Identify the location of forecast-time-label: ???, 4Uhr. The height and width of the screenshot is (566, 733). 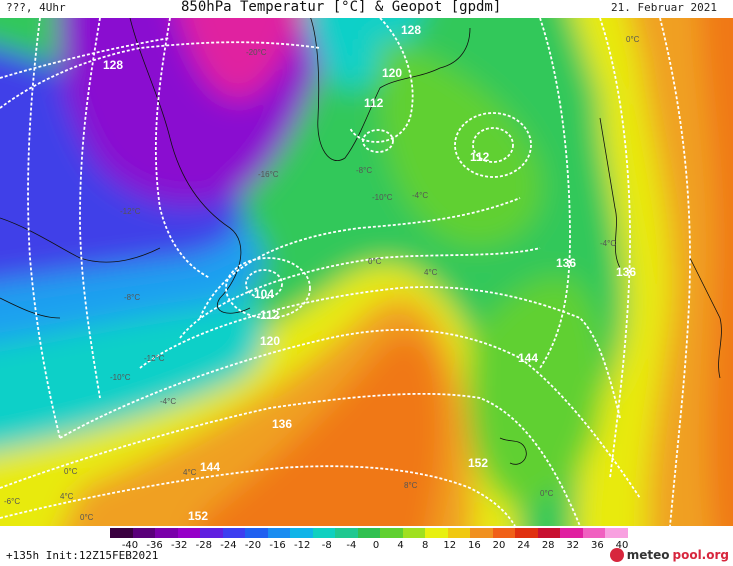
(36, 7).